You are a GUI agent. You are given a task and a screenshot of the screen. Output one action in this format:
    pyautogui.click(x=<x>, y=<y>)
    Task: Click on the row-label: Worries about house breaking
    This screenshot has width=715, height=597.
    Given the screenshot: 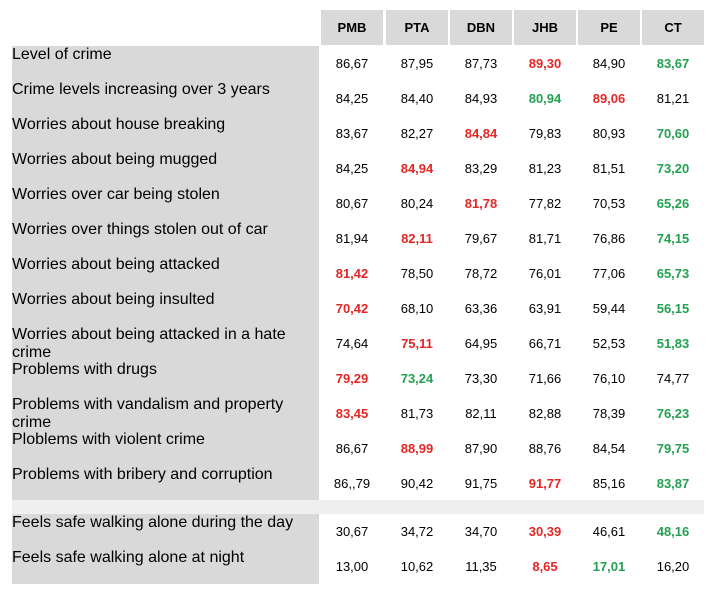 What is the action you would take?
    pyautogui.click(x=165, y=133)
    